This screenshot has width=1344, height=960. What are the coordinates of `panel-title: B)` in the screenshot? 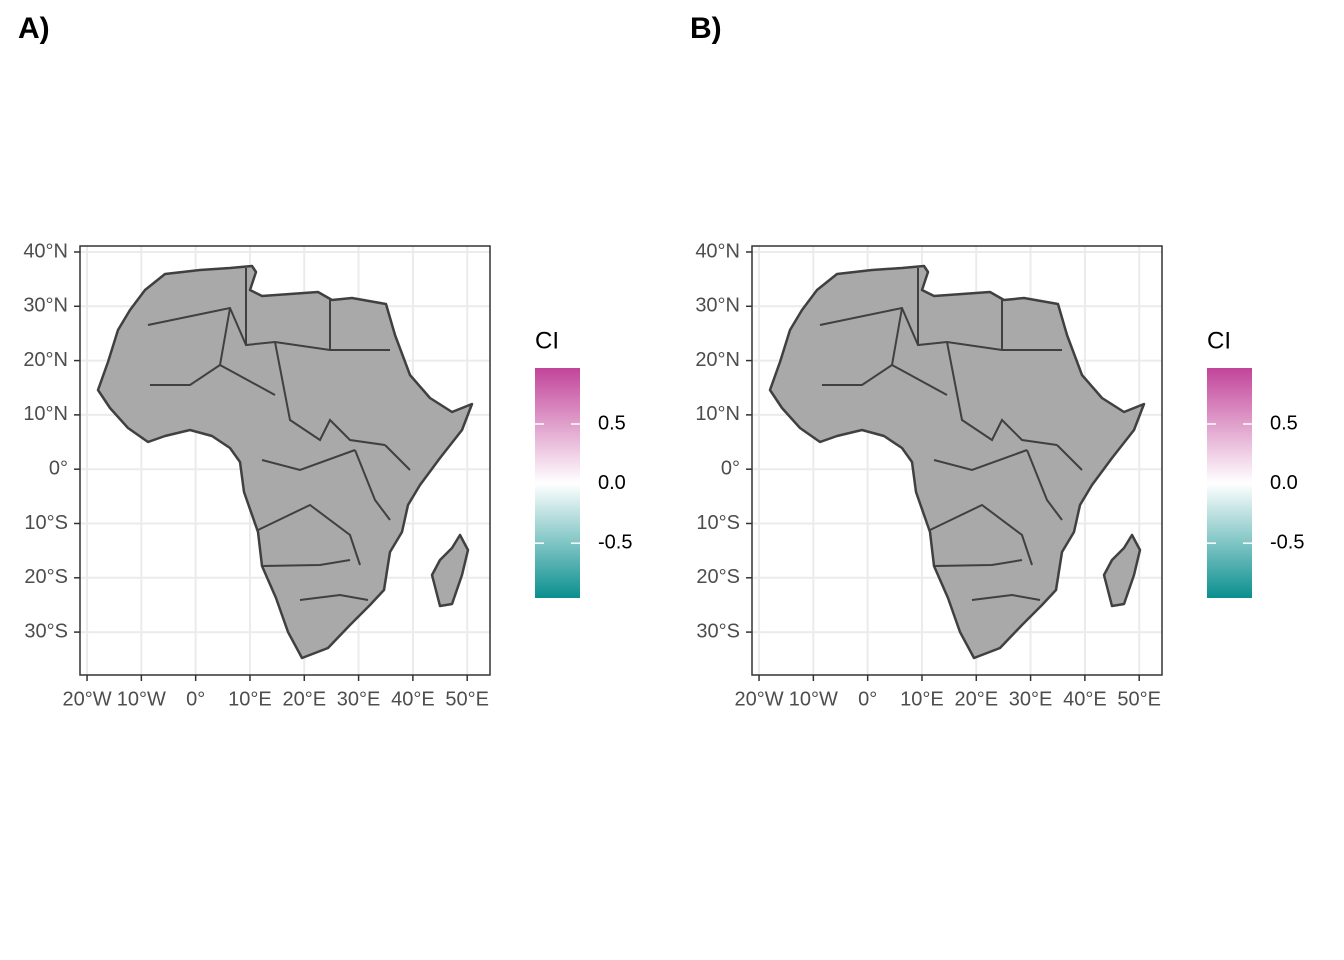 It's located at (706, 28).